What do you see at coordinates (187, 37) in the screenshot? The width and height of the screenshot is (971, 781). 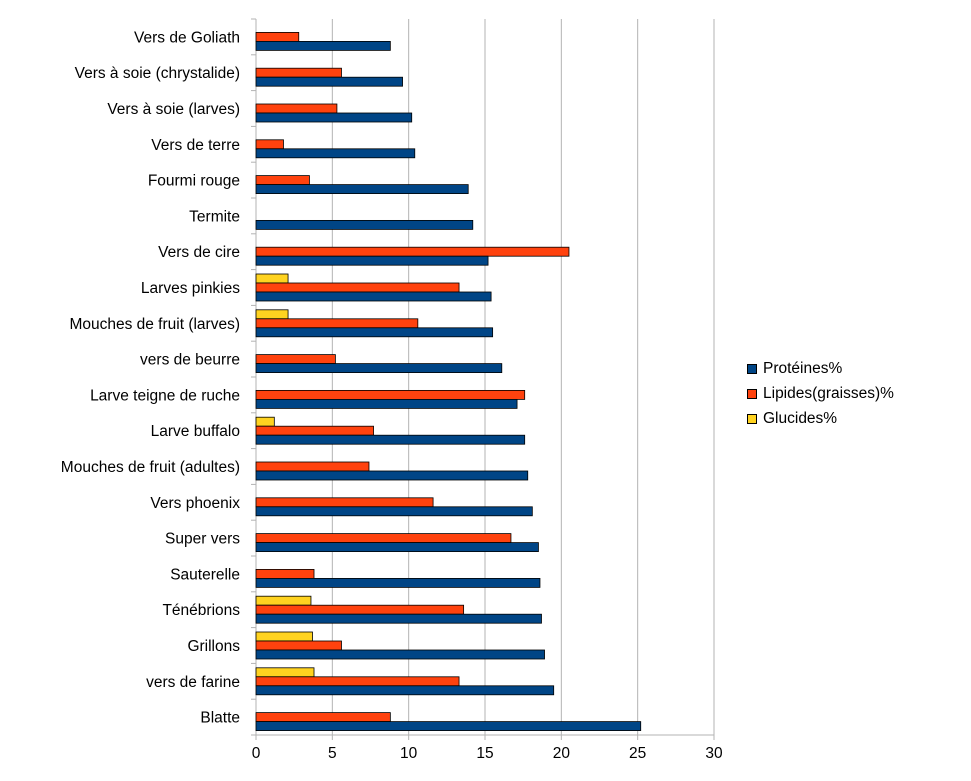 I see `category-label: Vers de Goliath` at bounding box center [187, 37].